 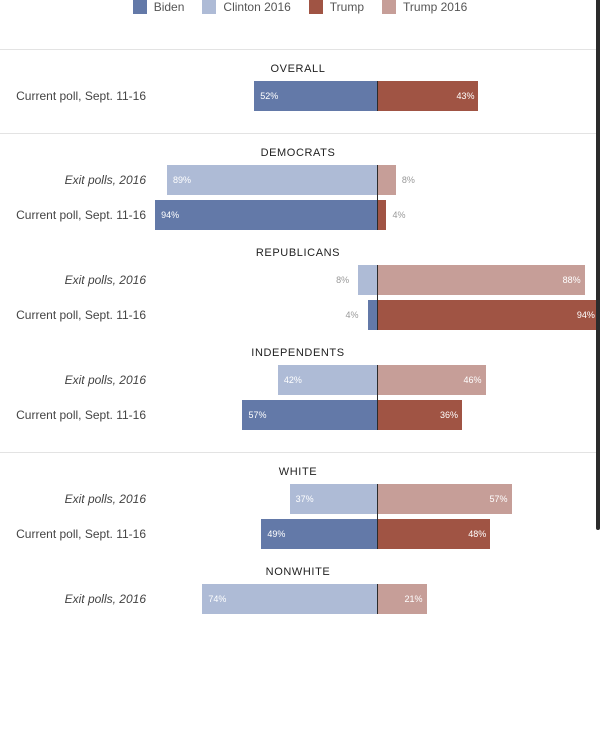 What do you see at coordinates (304, 499) in the screenshot?
I see `bar-value-dem: 37%` at bounding box center [304, 499].